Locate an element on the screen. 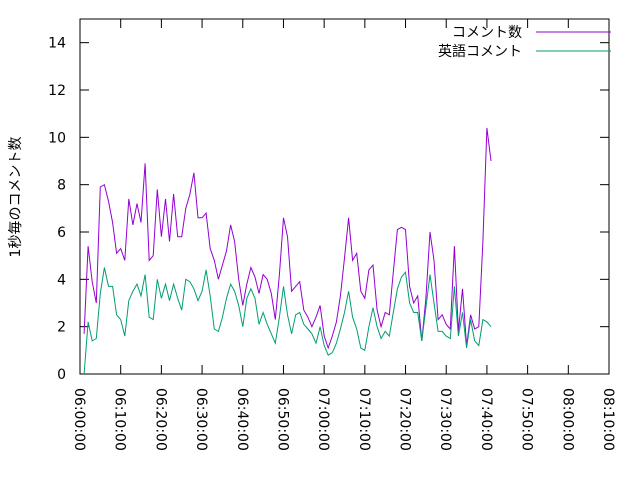 The image size is (640, 480). x-tick-label: 06:40:00 is located at coordinates (242, 419).